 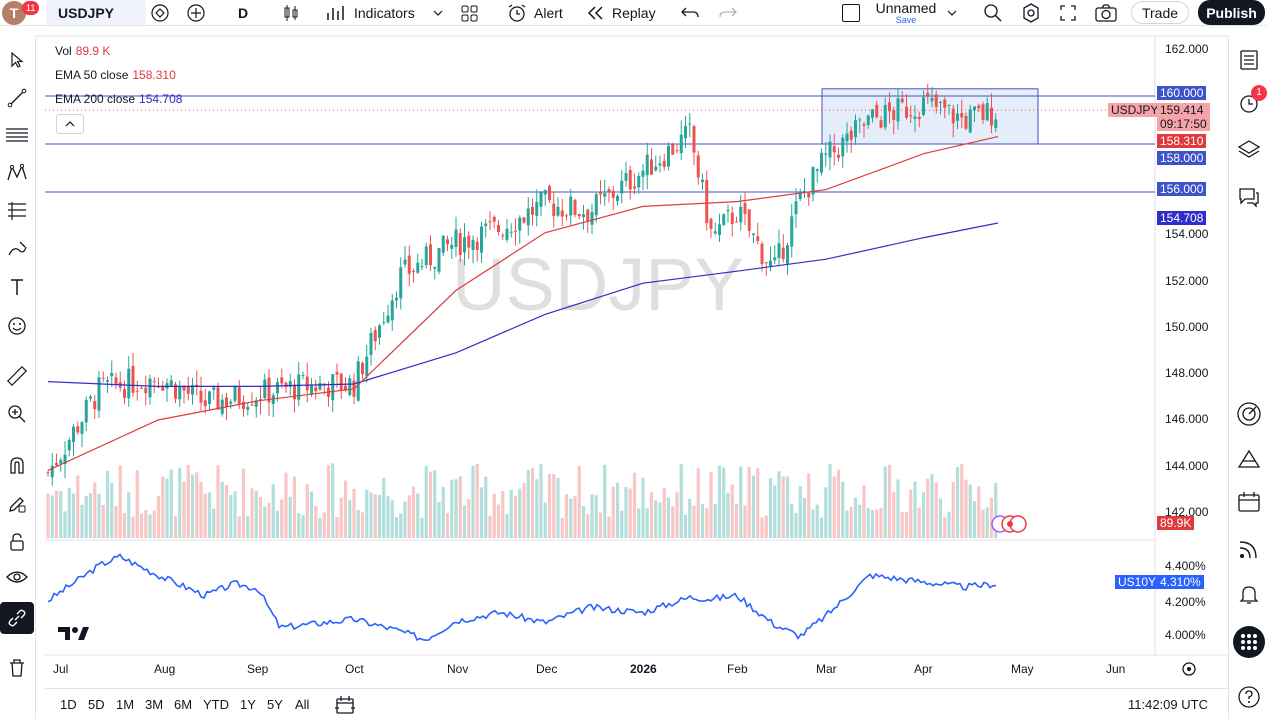 What do you see at coordinates (1009, 524) in the screenshot?
I see `events-icons` at bounding box center [1009, 524].